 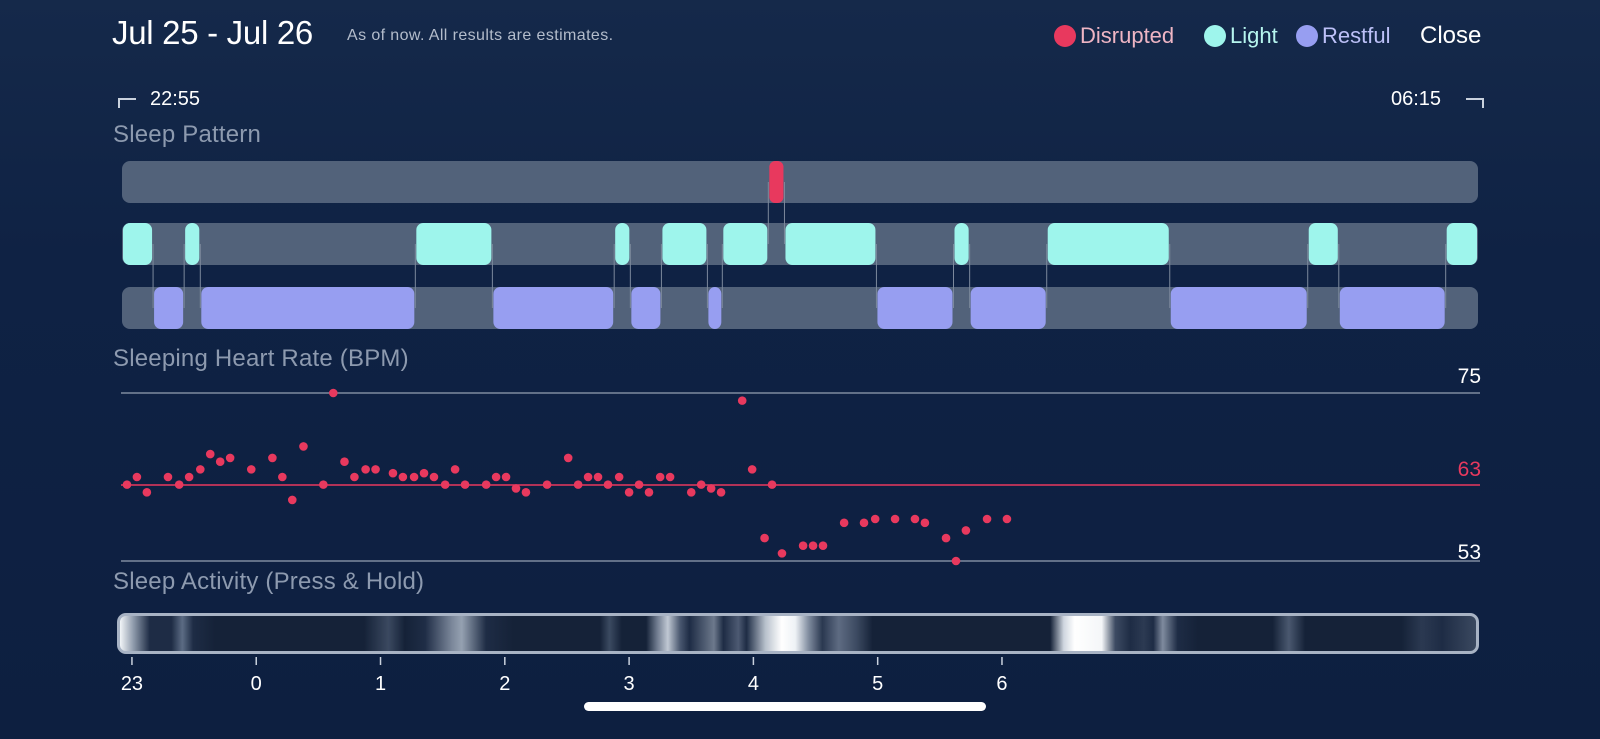 I want to click on light-dot-icon, so click(x=1215, y=36).